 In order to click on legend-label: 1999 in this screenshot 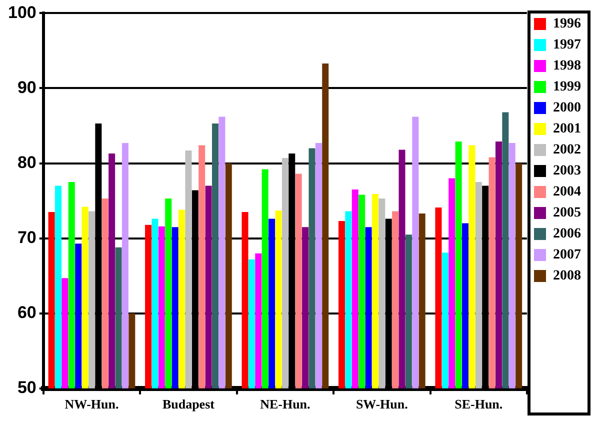, I will do `click(567, 87)`.